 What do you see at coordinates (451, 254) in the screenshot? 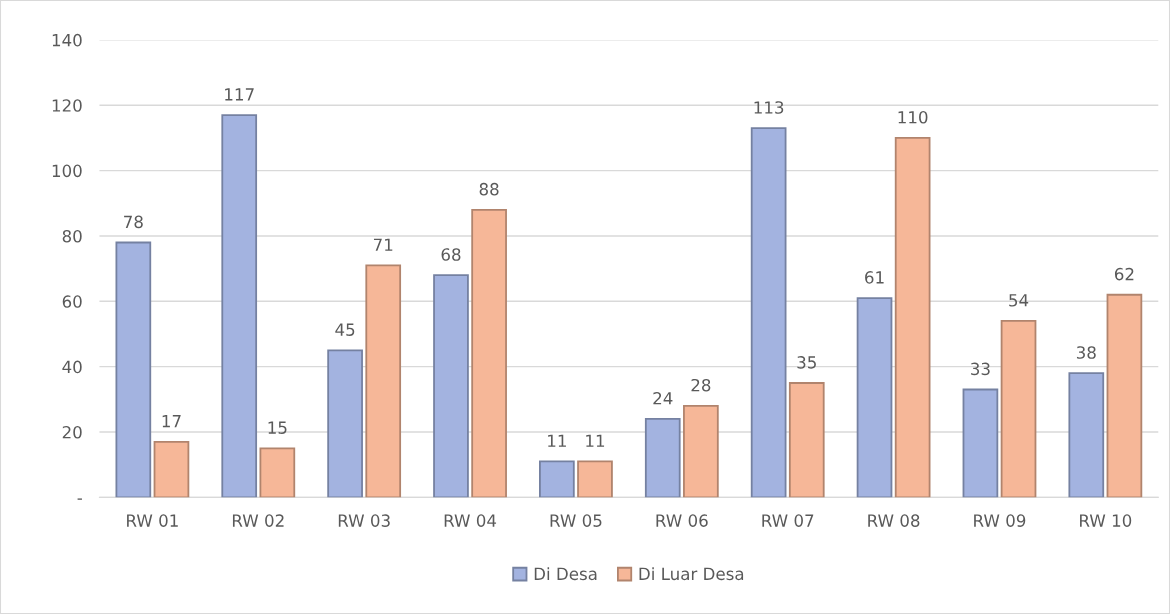
I see `data-label: 68` at bounding box center [451, 254].